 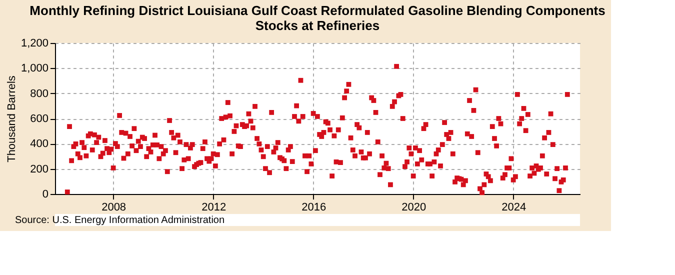 What do you see at coordinates (34, 44) in the screenshot?
I see `y-tick-label: 1,200` at bounding box center [34, 44].